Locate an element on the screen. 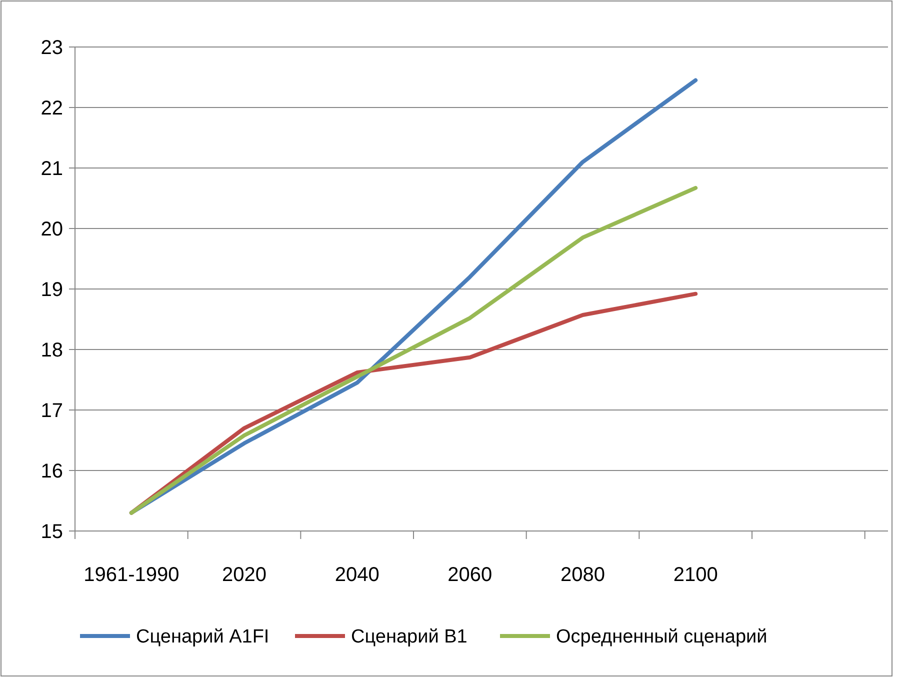 The image size is (899, 678). y-tick-label: 20 is located at coordinates (51, 229).